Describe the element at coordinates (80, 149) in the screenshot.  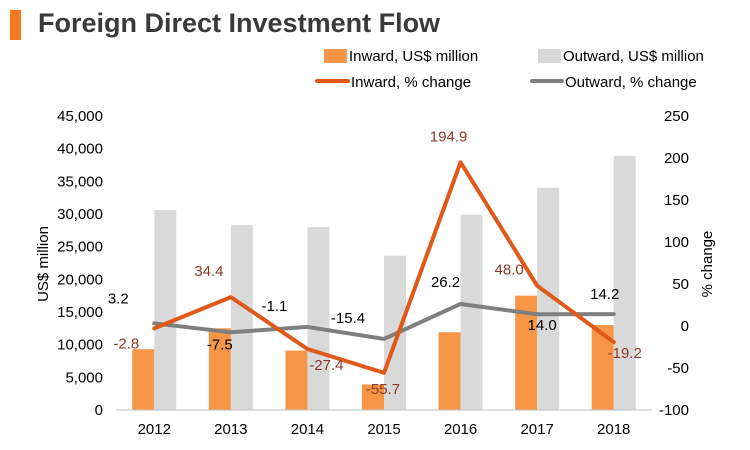
I see `y-tick-label: 40,000` at that location.